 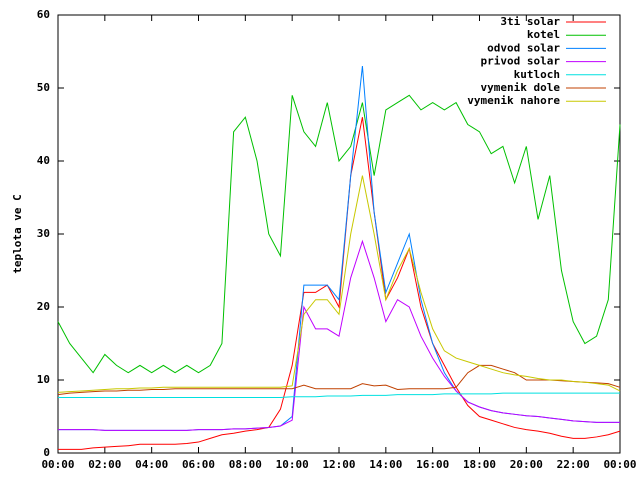 What do you see at coordinates (521, 87) in the screenshot?
I see `legend-label: vymenik dole` at bounding box center [521, 87].